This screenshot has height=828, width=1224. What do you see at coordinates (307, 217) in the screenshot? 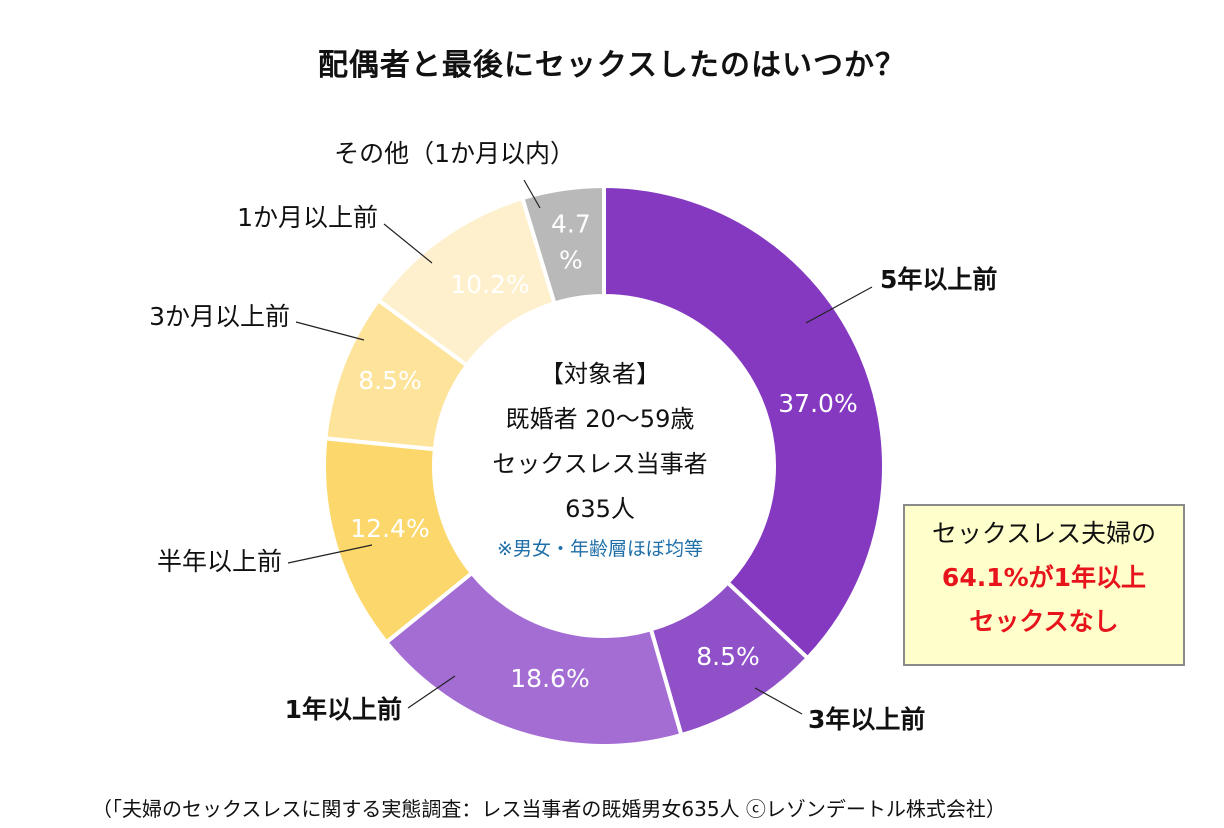
I see `category-label-6: 1か月以上前` at bounding box center [307, 217].